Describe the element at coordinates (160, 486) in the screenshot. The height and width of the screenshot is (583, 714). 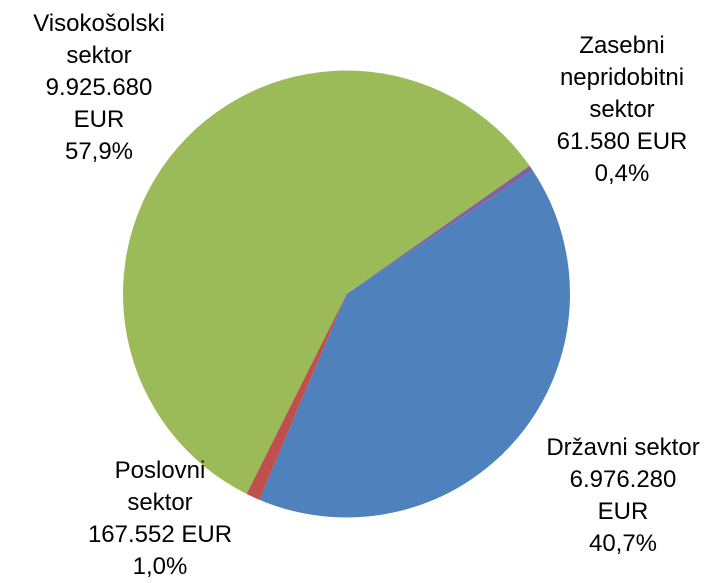
I see `category-label: Poslovni sektor` at that location.